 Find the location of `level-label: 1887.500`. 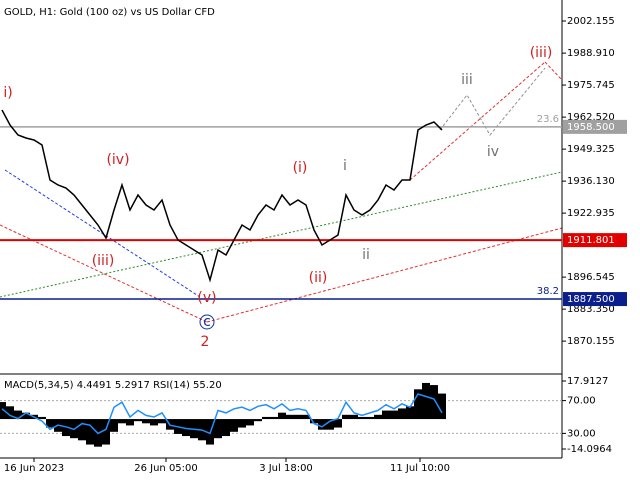

level-label: 1887.500 is located at coordinates (591, 299).